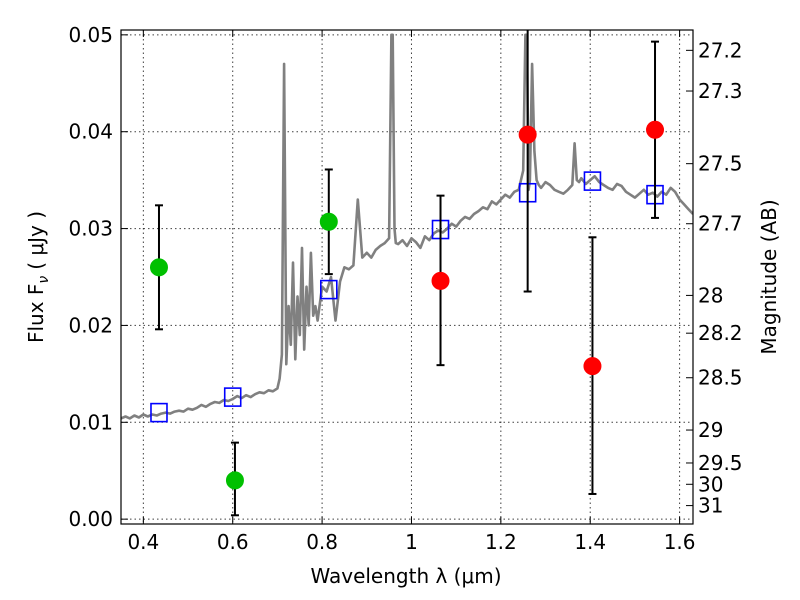  Describe the element at coordinates (233, 542) in the screenshot. I see `x-tick-label-1: 0.6` at that location.